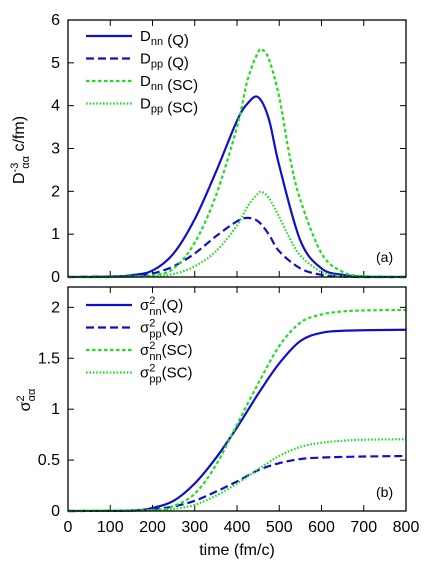  Describe the element at coordinates (363, 527) in the screenshot. I see `x-tick-label: 700` at that location.